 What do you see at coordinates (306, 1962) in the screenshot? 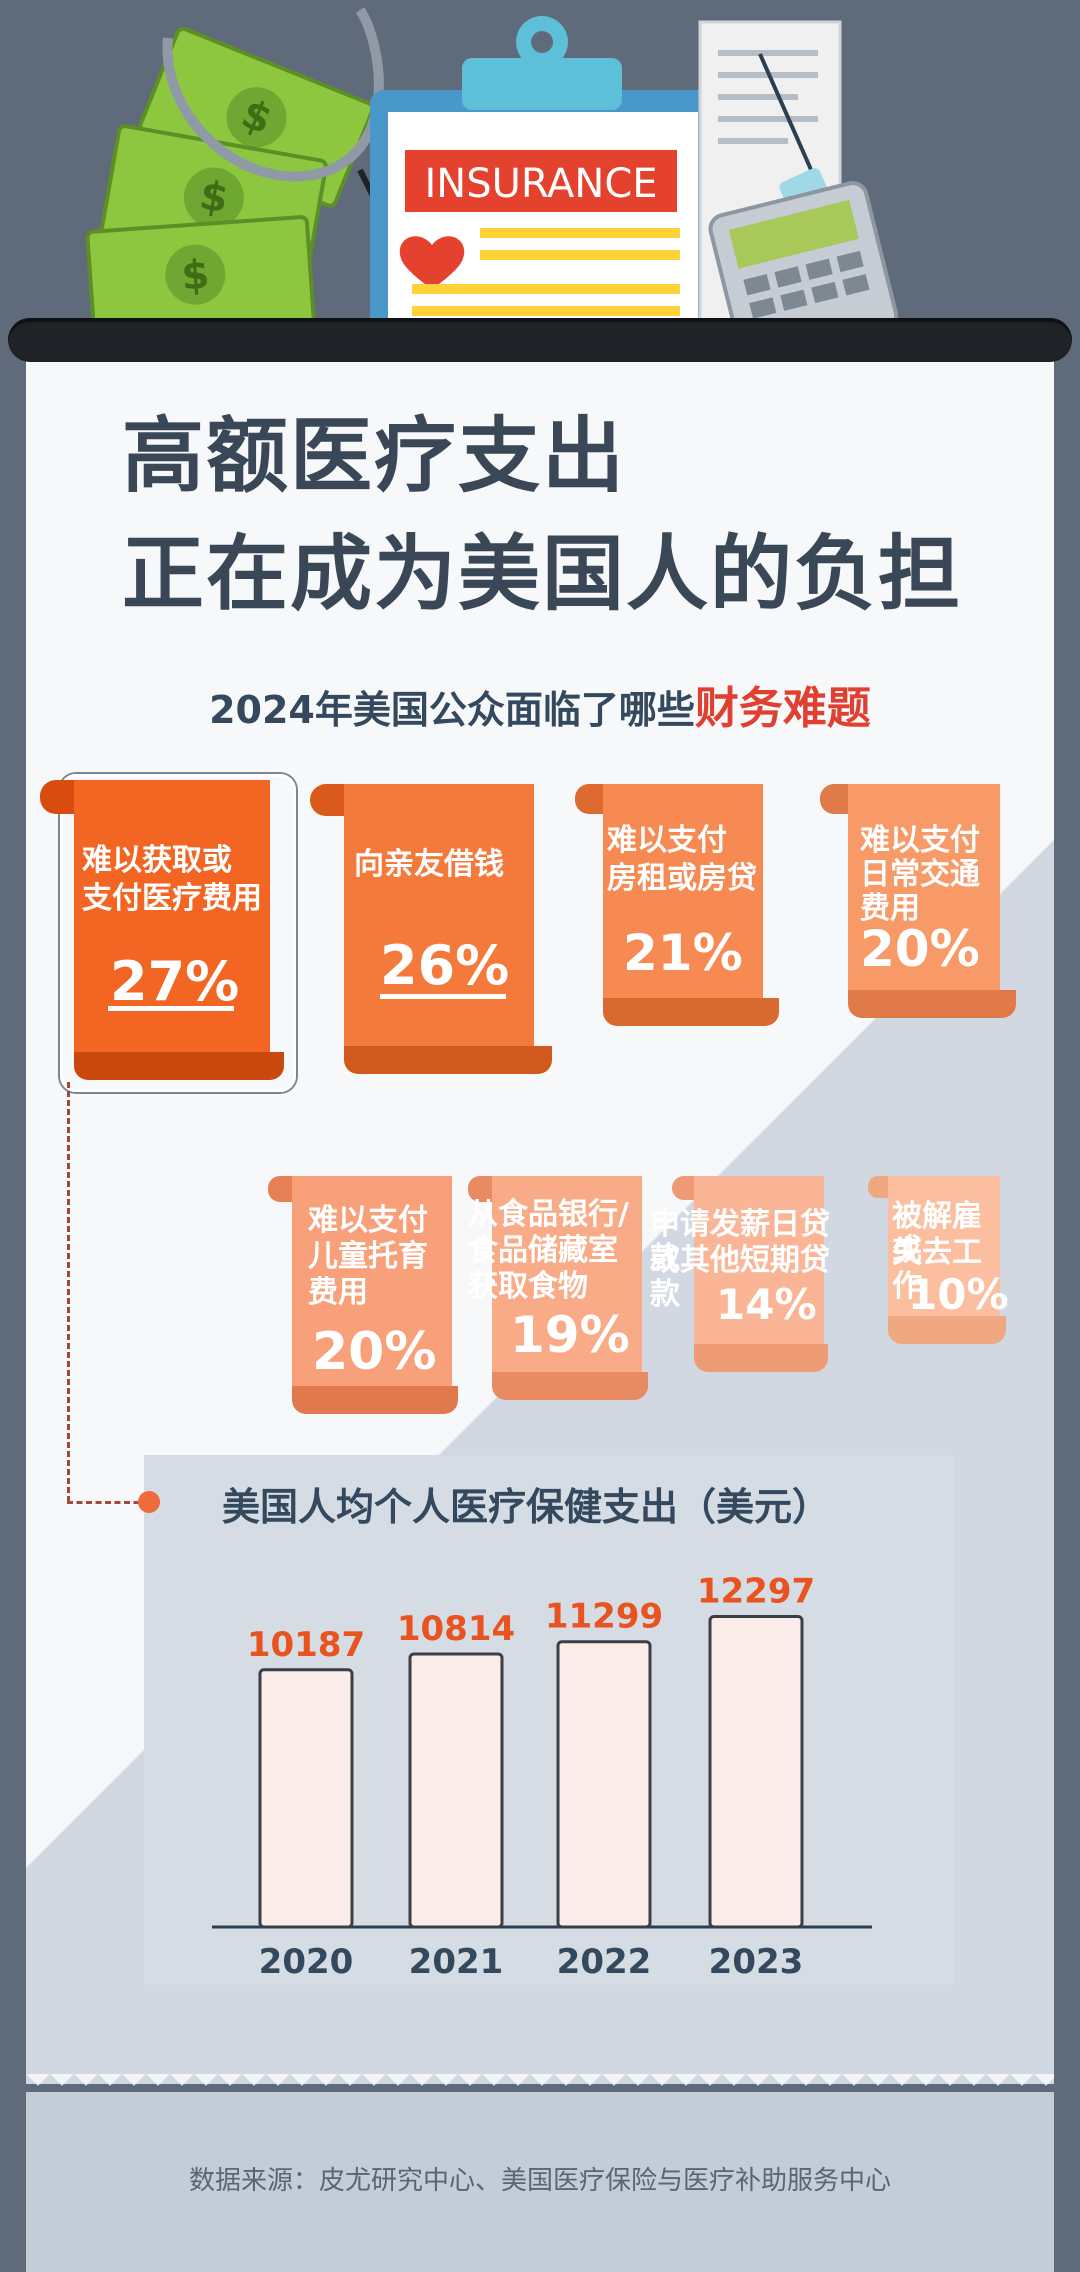
I see `x-tick-label: 2020` at bounding box center [306, 1962].